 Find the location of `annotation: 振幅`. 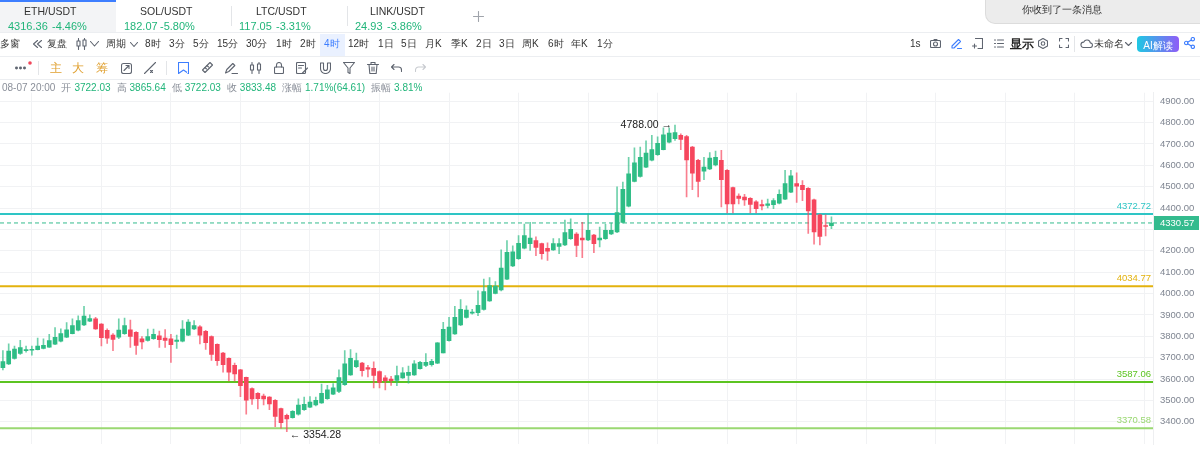

annotation: 振幅 is located at coordinates (381, 88).